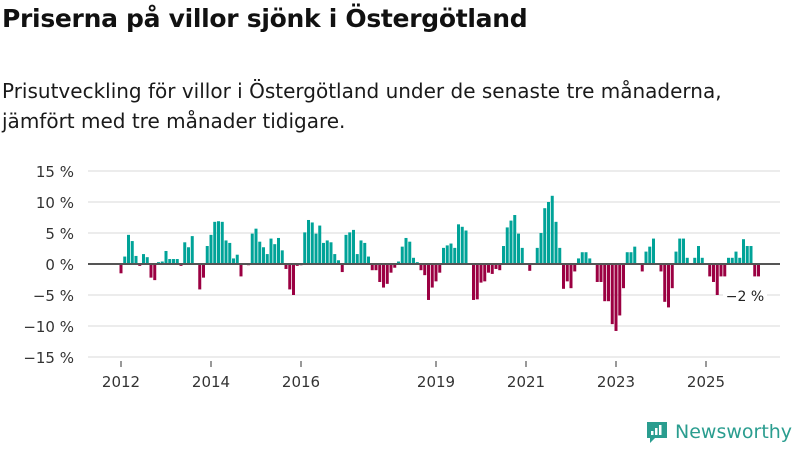  What do you see at coordinates (48, 327) in the screenshot?
I see `y-tick-label: −10 %` at bounding box center [48, 327].